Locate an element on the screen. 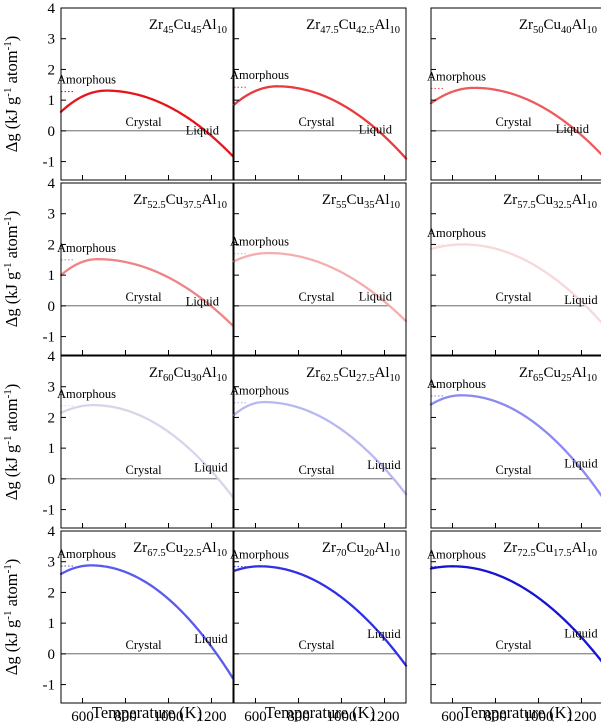 The width and height of the screenshot is (601, 726). panel-title: Zr55Cu35Al10 is located at coordinates (361, 201).